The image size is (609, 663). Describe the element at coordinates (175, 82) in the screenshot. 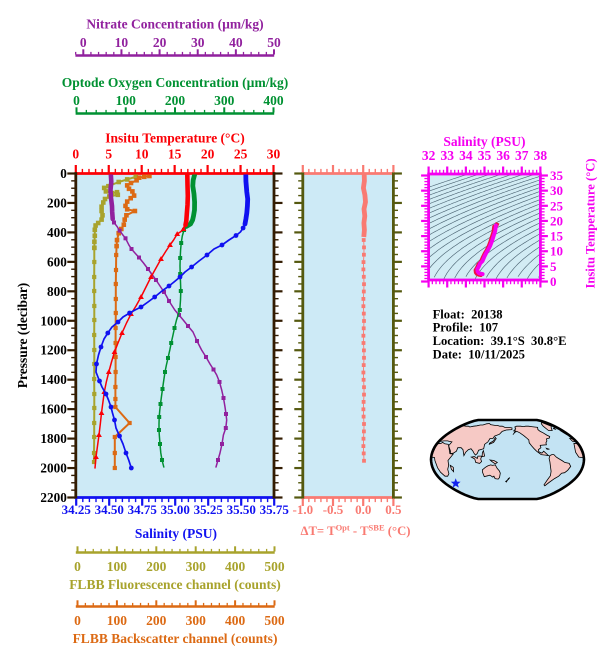

I see `svg-text:Optode Oxygen Concentration (µ: Optode Oxygen Concentration (µm/kg)` at that location.